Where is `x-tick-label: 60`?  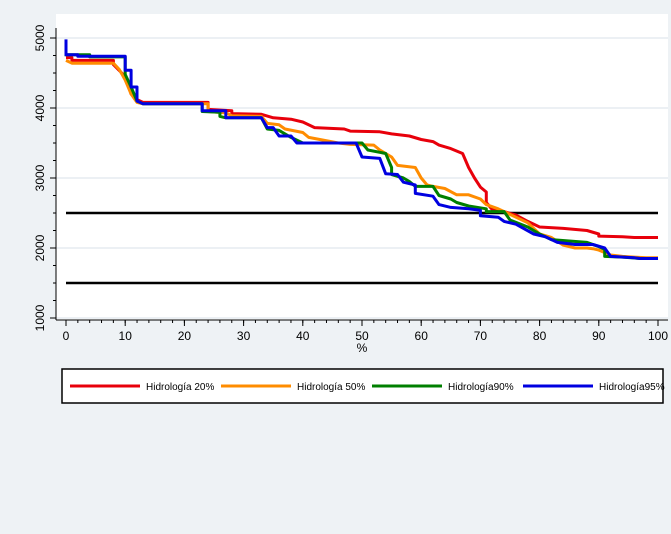 x-tick-label: 60 is located at coordinates (422, 336).